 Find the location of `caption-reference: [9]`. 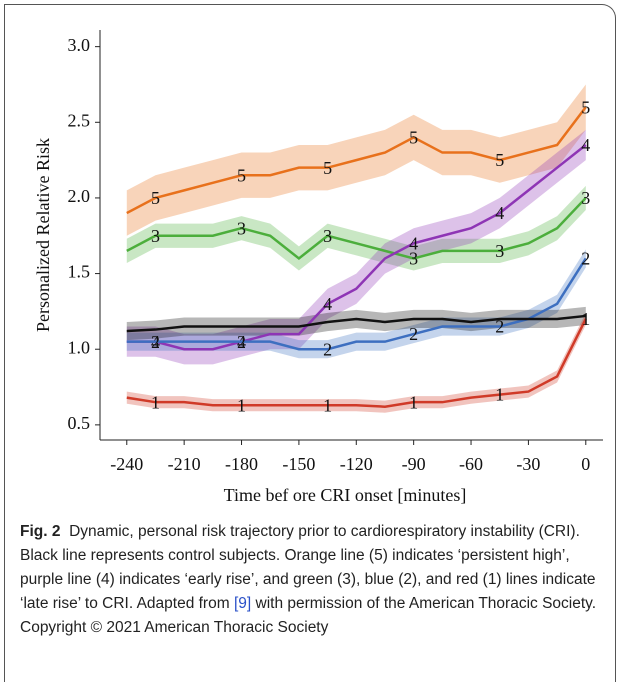

caption-reference: [9] is located at coordinates (242, 603).